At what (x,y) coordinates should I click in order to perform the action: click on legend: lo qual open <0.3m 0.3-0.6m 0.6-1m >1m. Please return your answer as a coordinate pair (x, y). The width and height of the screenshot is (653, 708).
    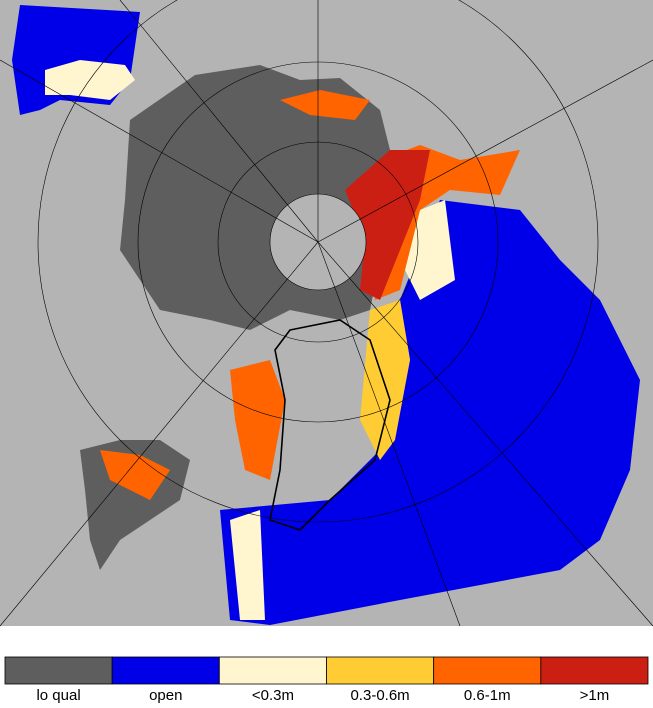
    Looking at the image, I should click on (326, 680).